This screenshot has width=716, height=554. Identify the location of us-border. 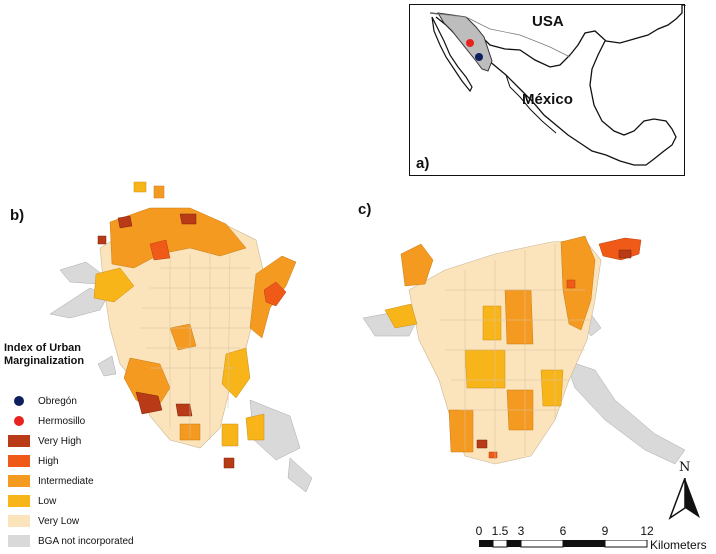
(500, 35).